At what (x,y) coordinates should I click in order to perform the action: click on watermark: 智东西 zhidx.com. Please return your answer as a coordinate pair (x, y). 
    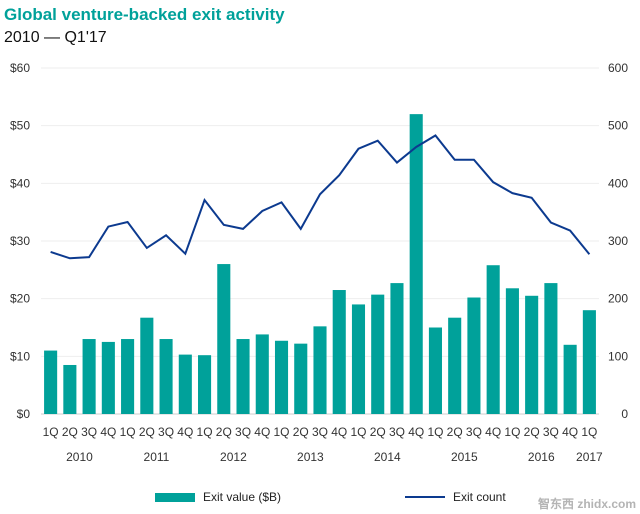
    Looking at the image, I should click on (586, 504).